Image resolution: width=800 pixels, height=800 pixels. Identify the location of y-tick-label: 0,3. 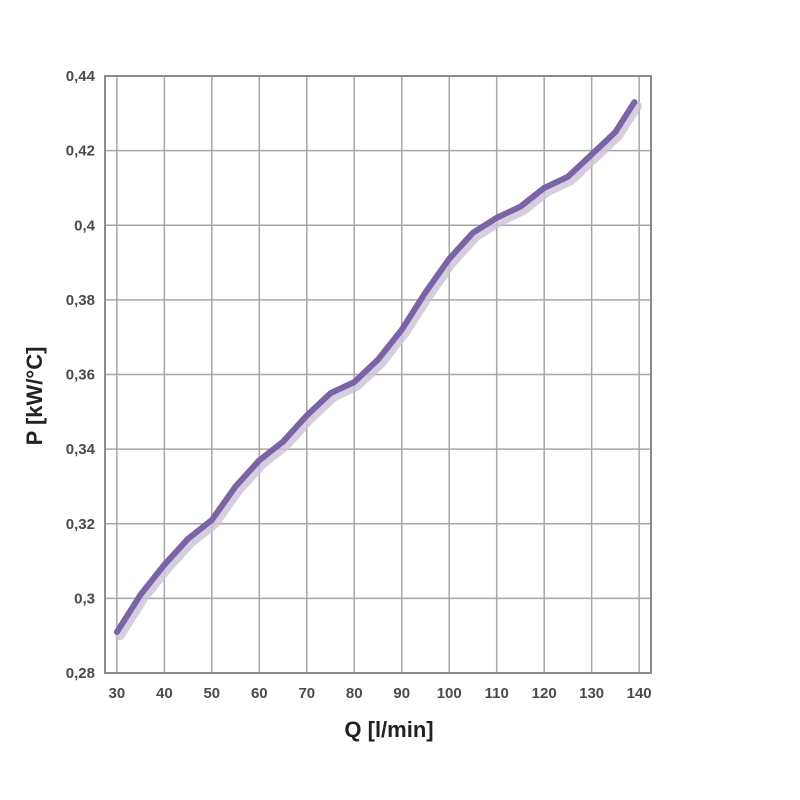
(84, 598).